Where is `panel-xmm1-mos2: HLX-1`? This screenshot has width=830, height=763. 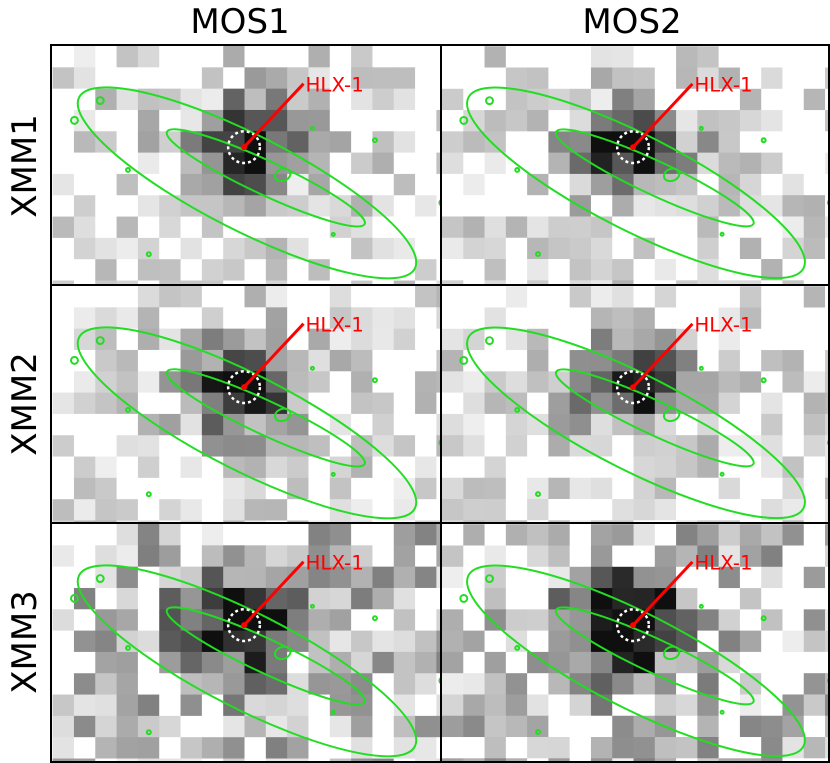
panel-xmm1-mos2: HLX-1 is located at coordinates (635, 165).